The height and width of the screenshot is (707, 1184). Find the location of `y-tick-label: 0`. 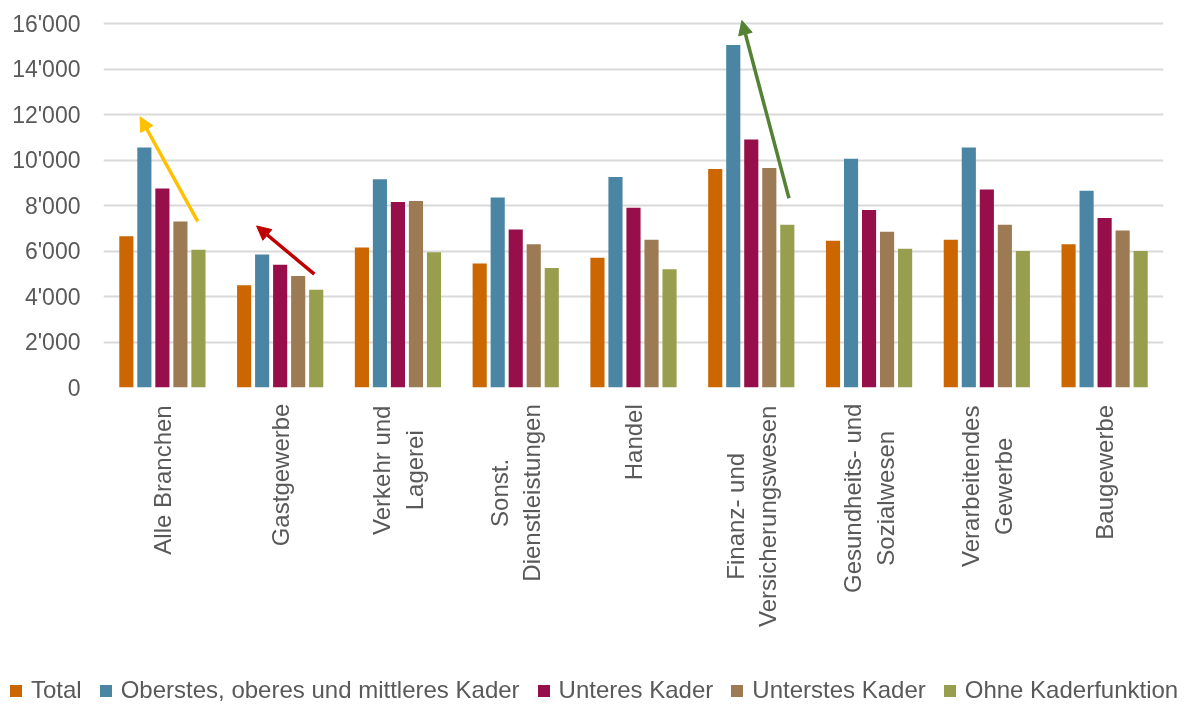

y-tick-label: 0 is located at coordinates (74, 387).